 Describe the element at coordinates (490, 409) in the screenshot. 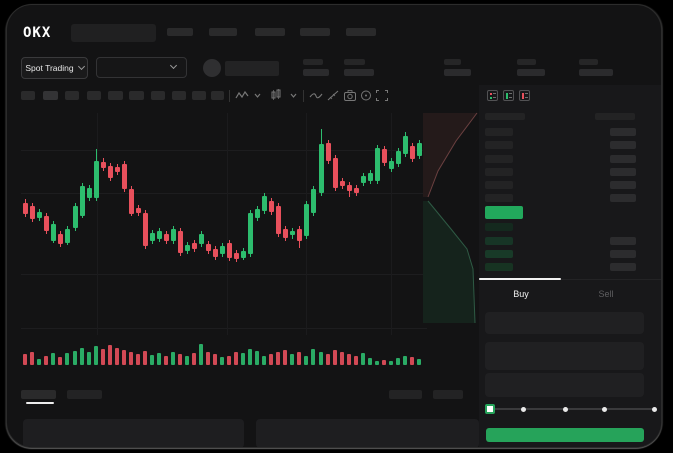

I see `slider-handle` at that location.